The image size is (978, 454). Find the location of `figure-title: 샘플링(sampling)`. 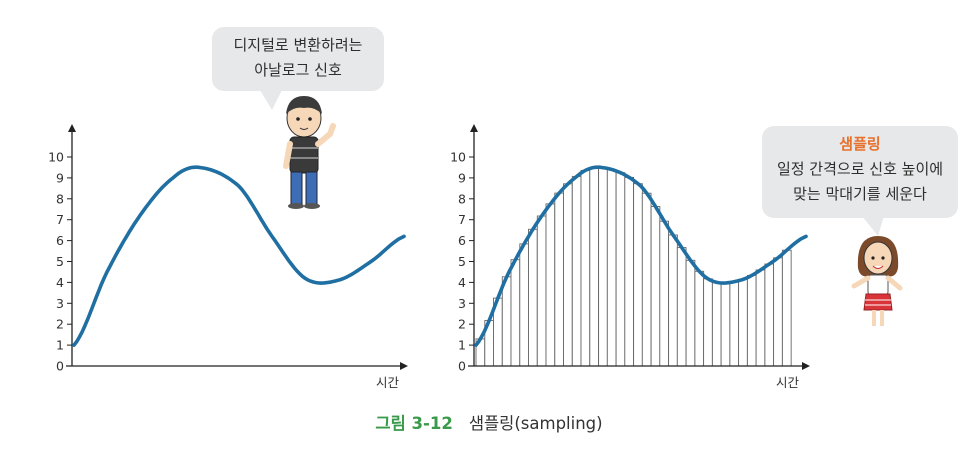

figure-title: 샘플링(sampling) is located at coordinates (535, 423).